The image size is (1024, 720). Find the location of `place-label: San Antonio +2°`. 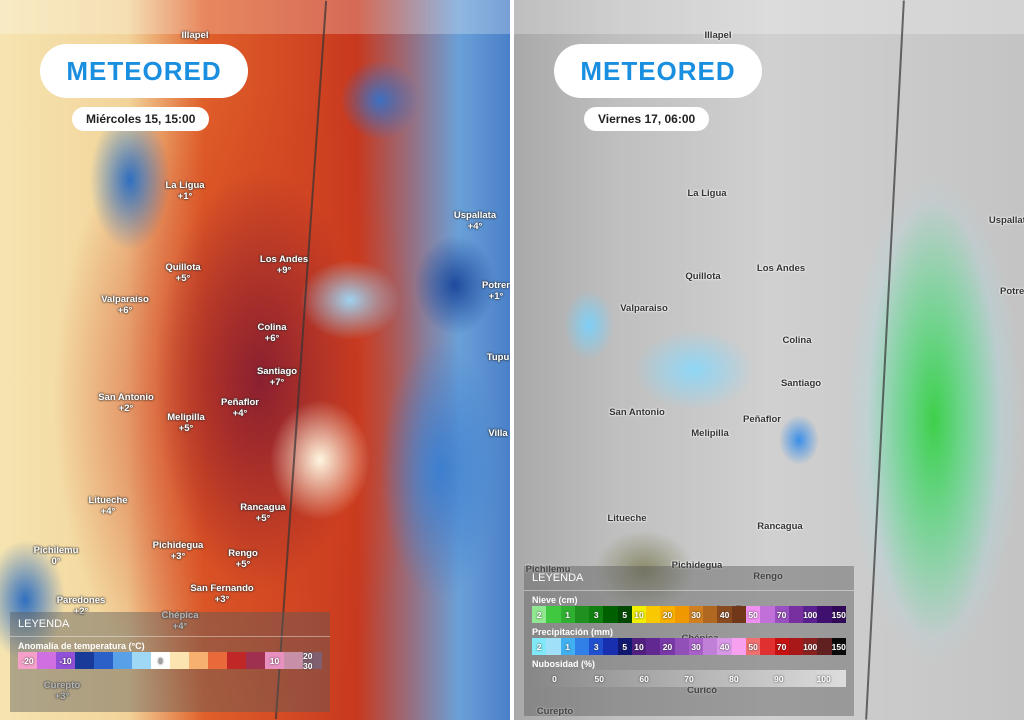

place-label: San Antonio +2° is located at coordinates (126, 403).